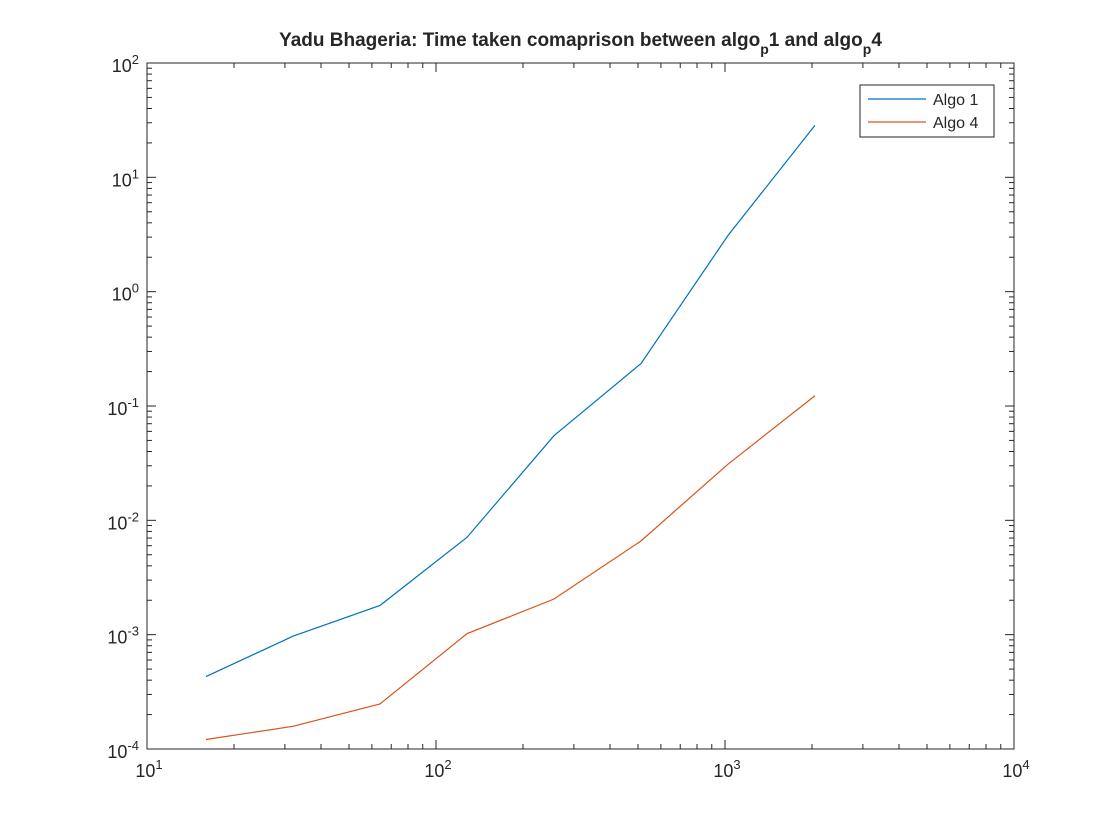 Image resolution: width=1120 pixels, height=840 pixels. Describe the element at coordinates (125, 178) in the screenshot. I see `y-tick-label: 10¹` at that location.